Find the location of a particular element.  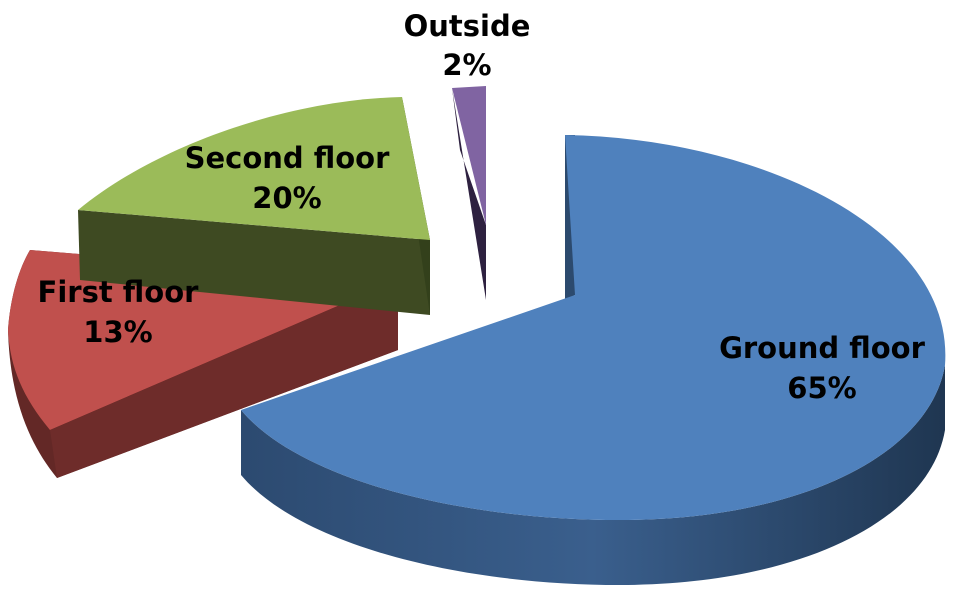

slice-second-floor-top is located at coordinates (254, 168).